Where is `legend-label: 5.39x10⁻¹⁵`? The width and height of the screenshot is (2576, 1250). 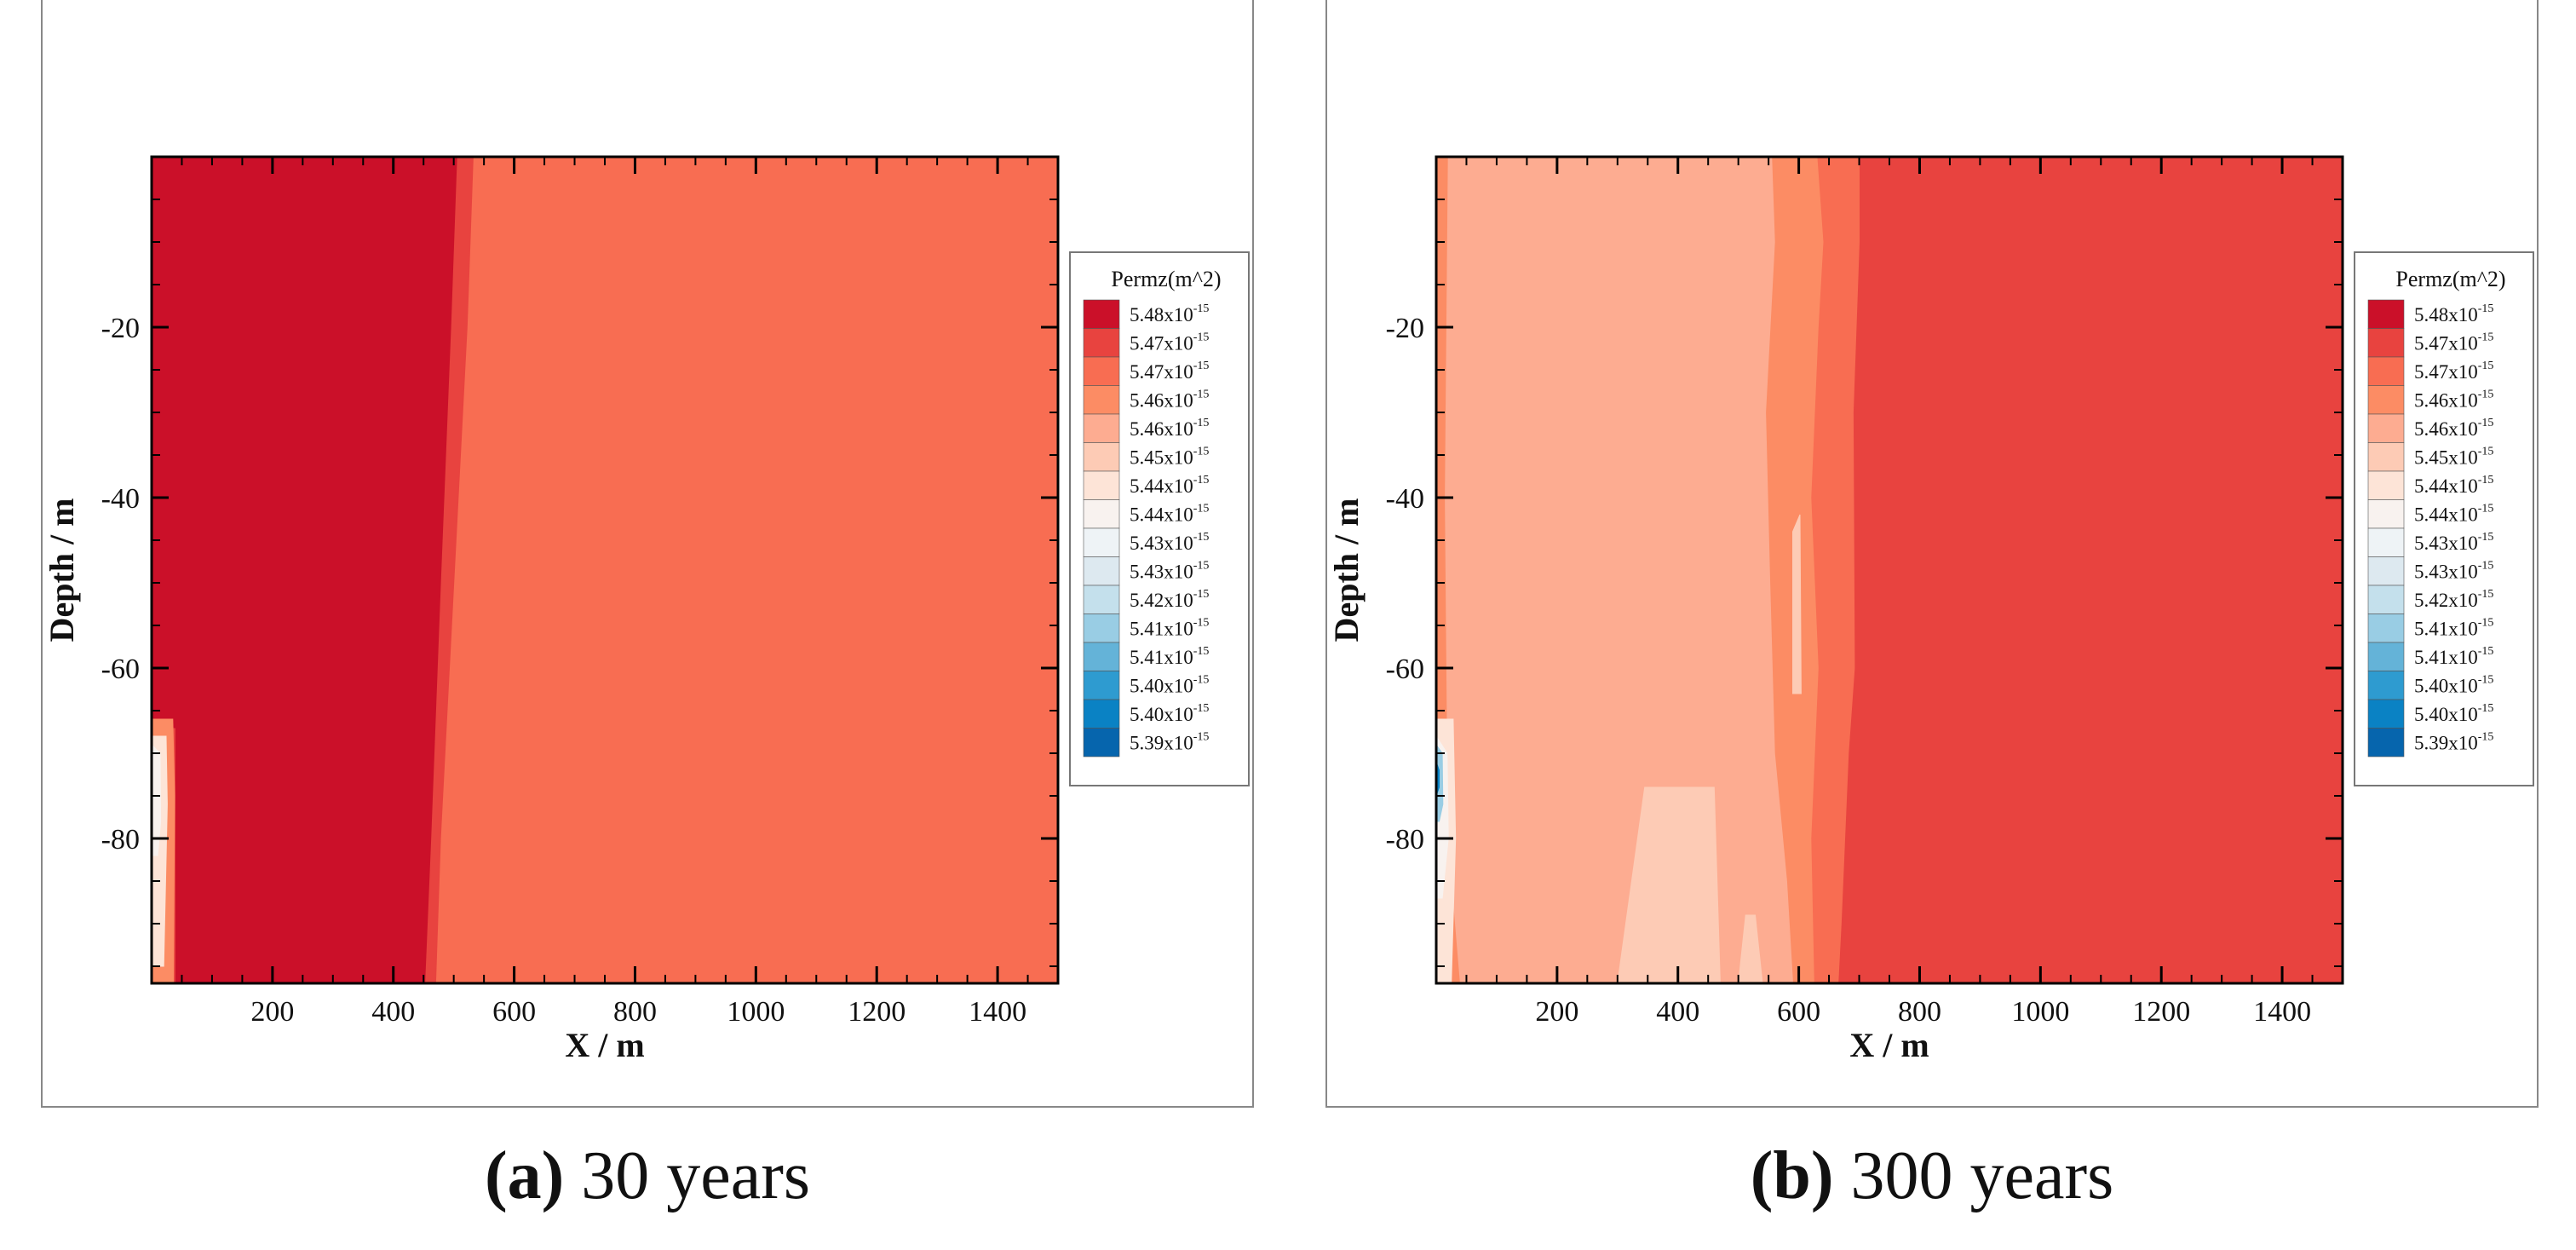
legend-label: 5.39x10⁻¹⁵ is located at coordinates (1170, 741).